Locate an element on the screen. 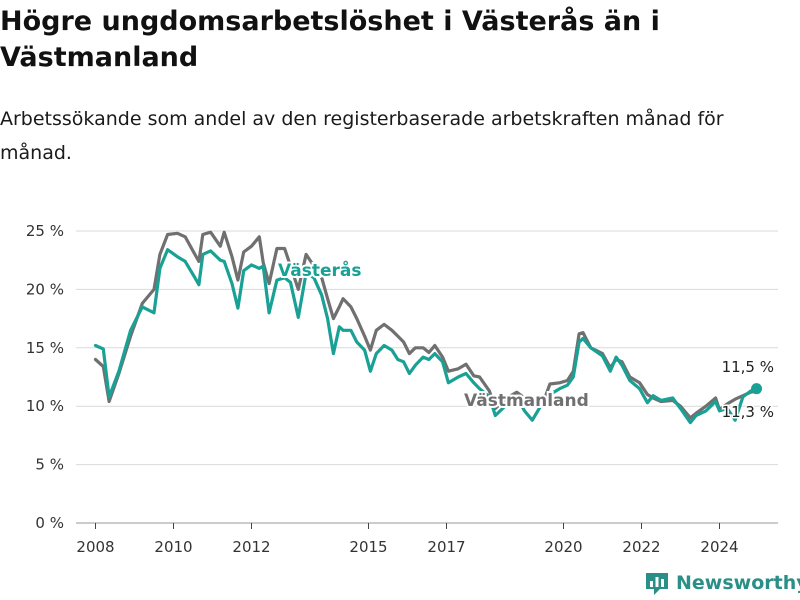  x-tick-label: 2012 is located at coordinates (251, 547).